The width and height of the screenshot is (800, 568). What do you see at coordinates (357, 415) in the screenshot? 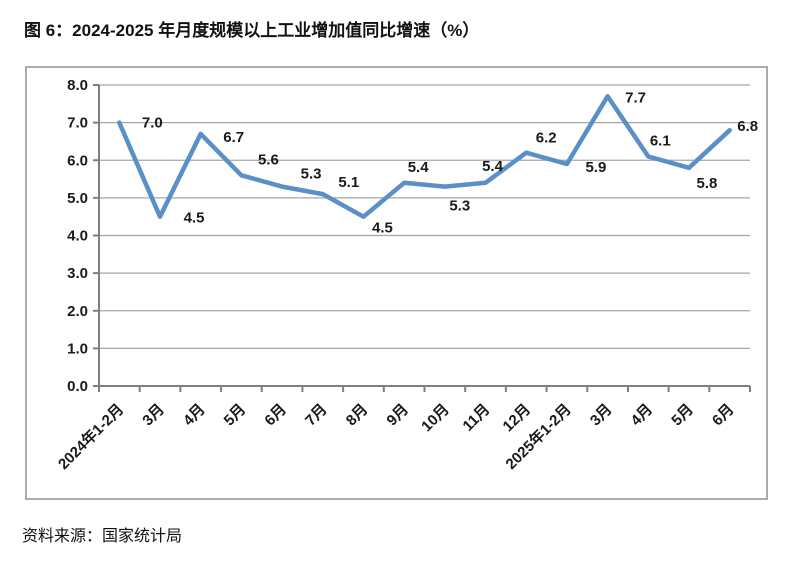
I see `x-tick-label: 8月` at bounding box center [357, 415].